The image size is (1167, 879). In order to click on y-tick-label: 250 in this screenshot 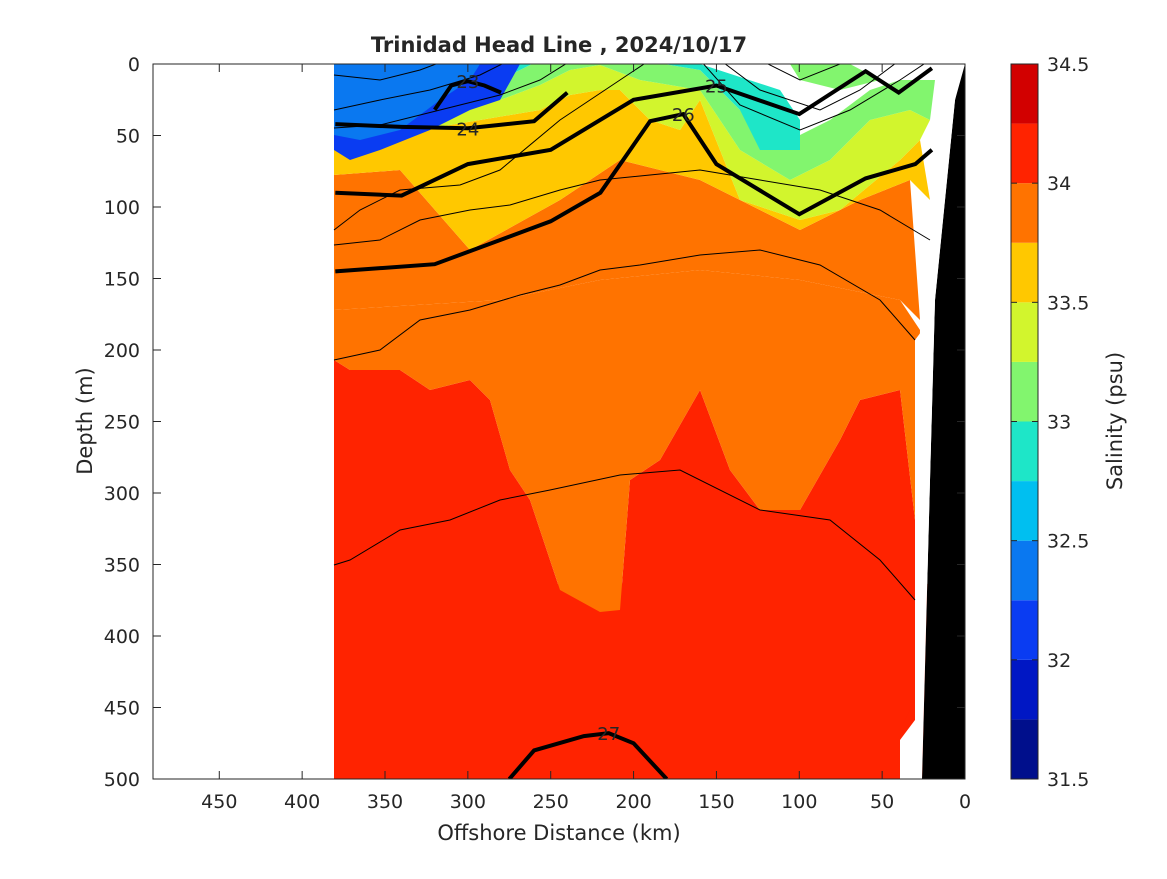, I will do `click(122, 423)`.